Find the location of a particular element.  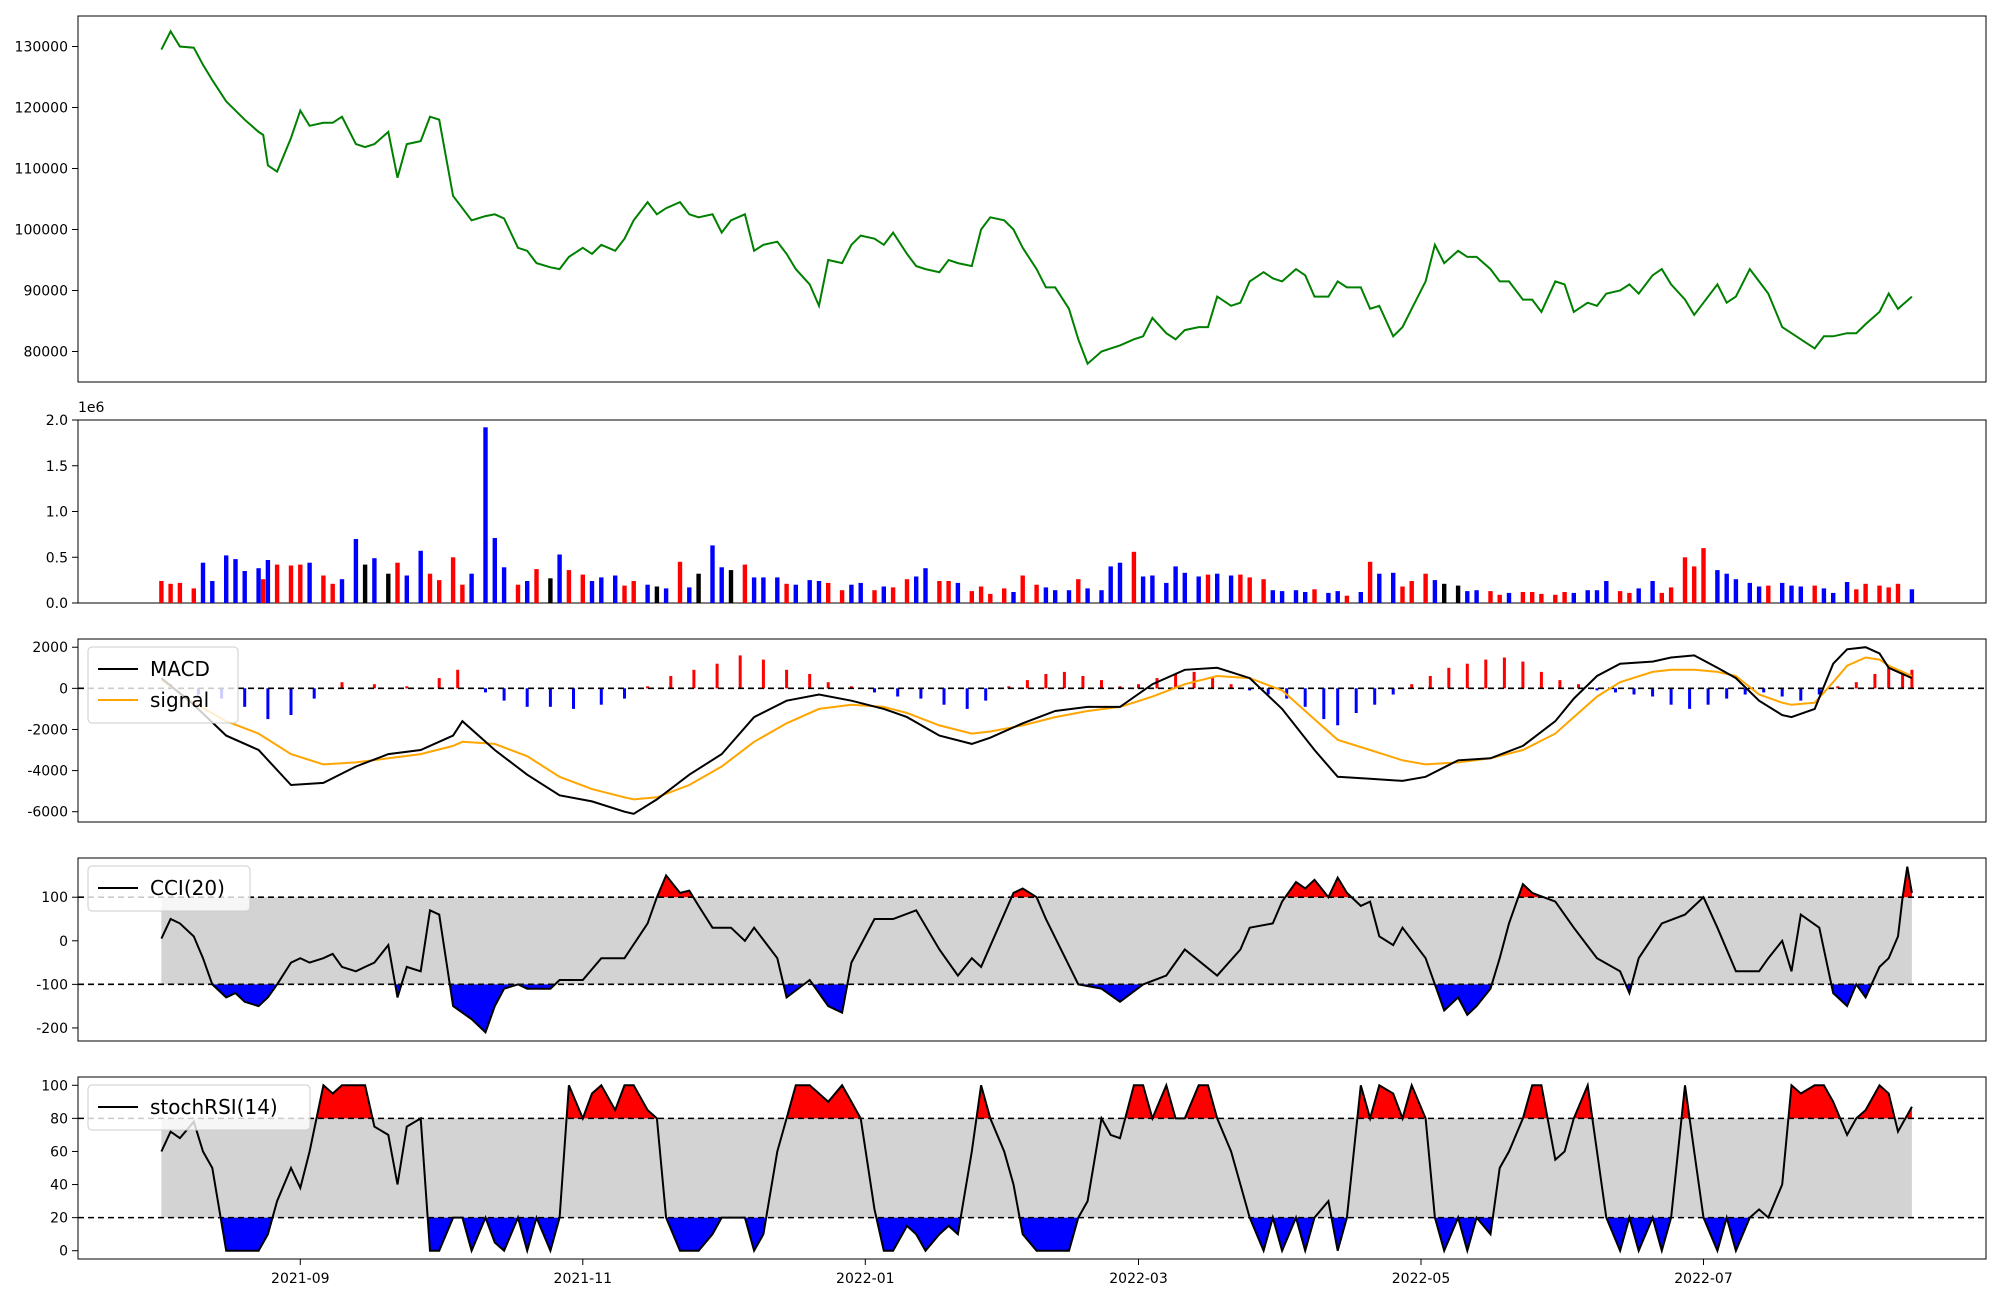

y-tick-label: 1.0 is located at coordinates (57, 513).